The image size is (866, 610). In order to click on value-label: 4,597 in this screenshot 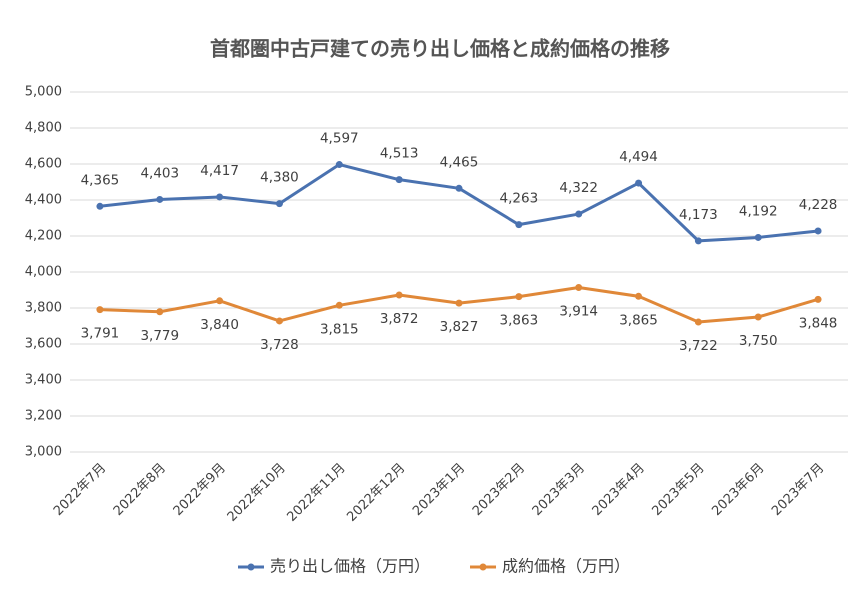, I will do `click(339, 139)`.